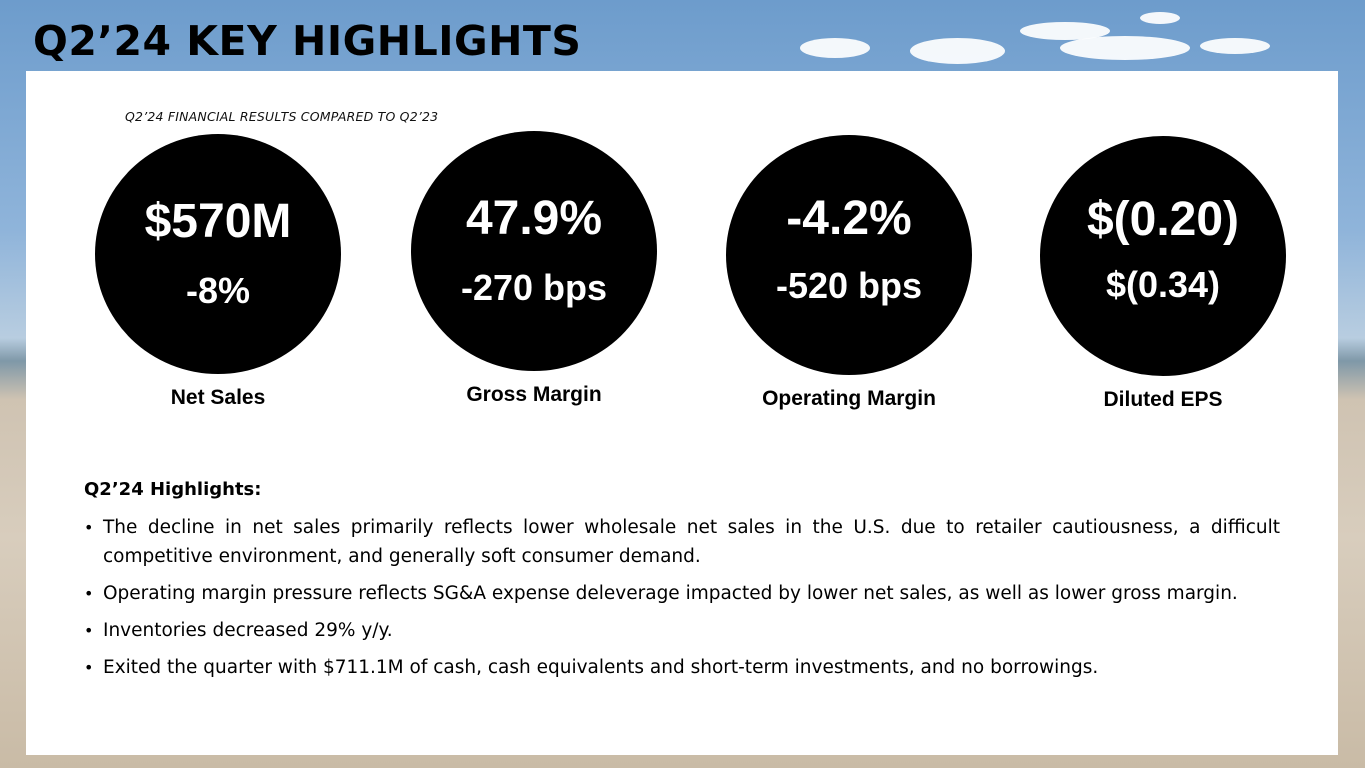 The image size is (1365, 768). I want to click on metric-change-value: $(0.34), so click(1163, 284).